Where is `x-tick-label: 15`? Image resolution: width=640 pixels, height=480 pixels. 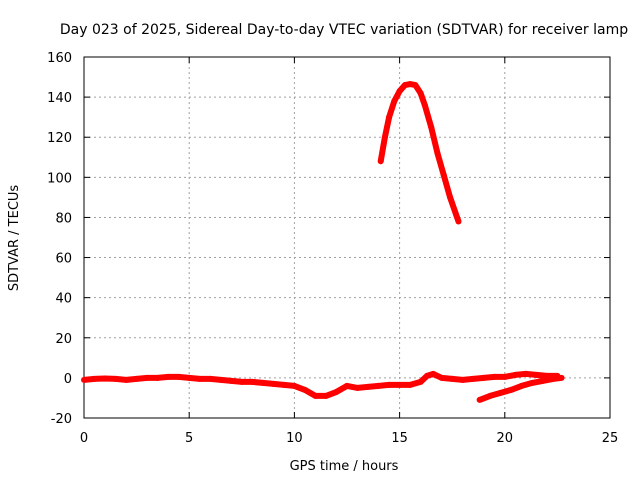 x-tick-label: 15 is located at coordinates (399, 438).